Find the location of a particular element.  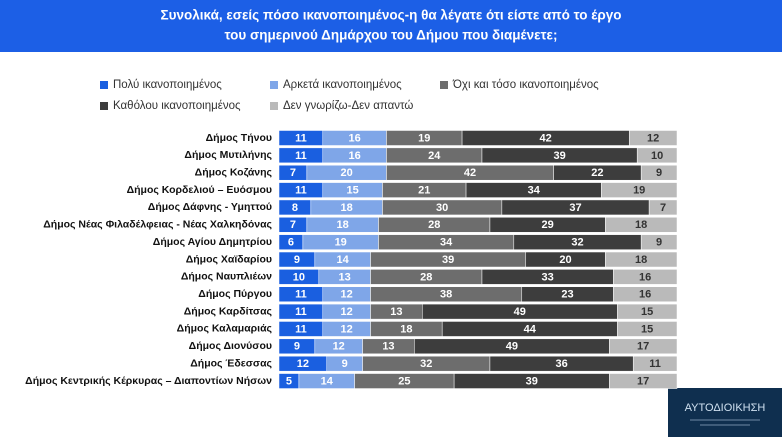

value-label: 30 is located at coordinates (442, 208).